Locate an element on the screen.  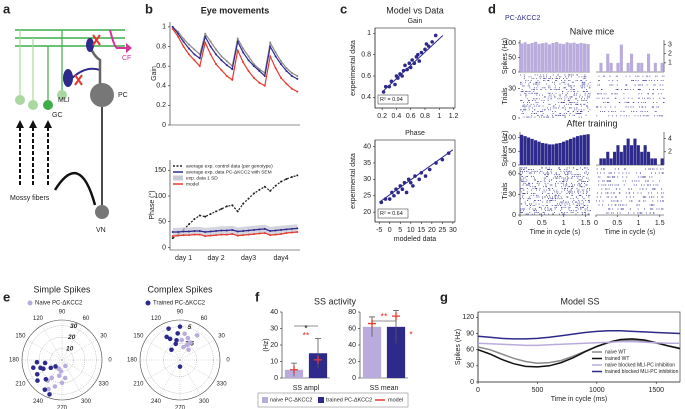
chart-title: Complex Spikes is located at coordinates (180, 289).